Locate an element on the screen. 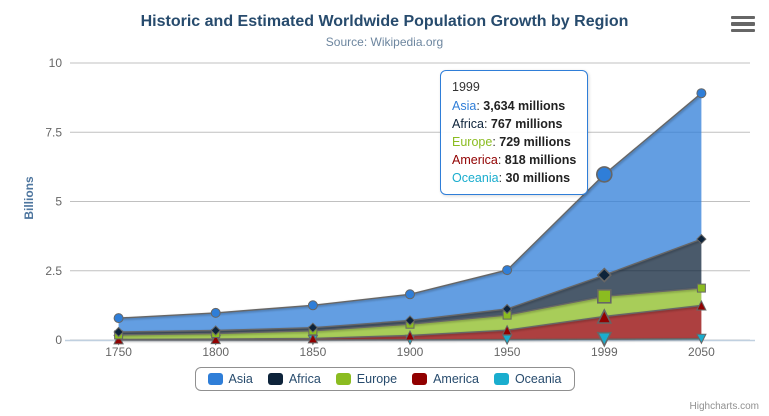  legend-item-asia: Asia is located at coordinates (230, 379).